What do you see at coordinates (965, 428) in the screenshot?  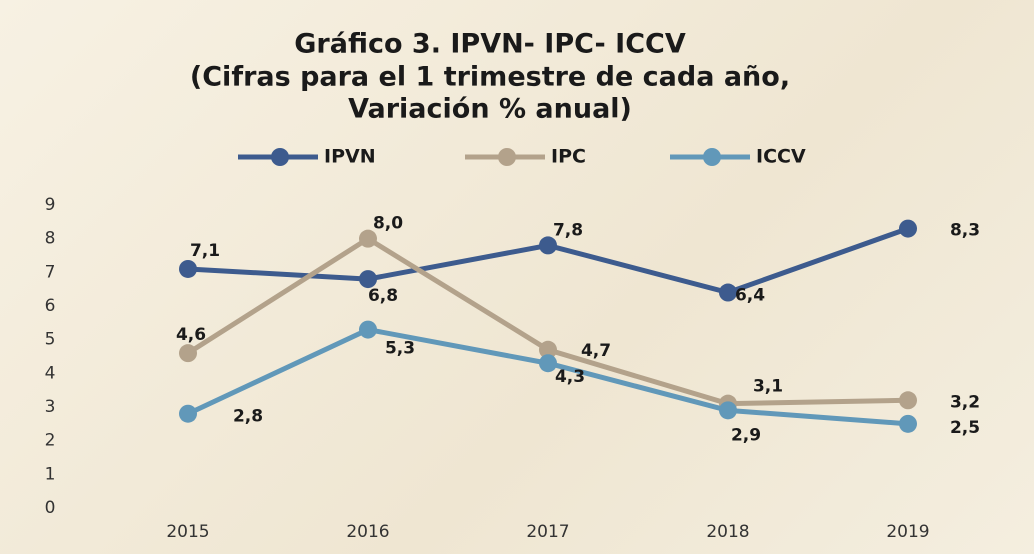 I see `data-label: 2,5` at bounding box center [965, 428].